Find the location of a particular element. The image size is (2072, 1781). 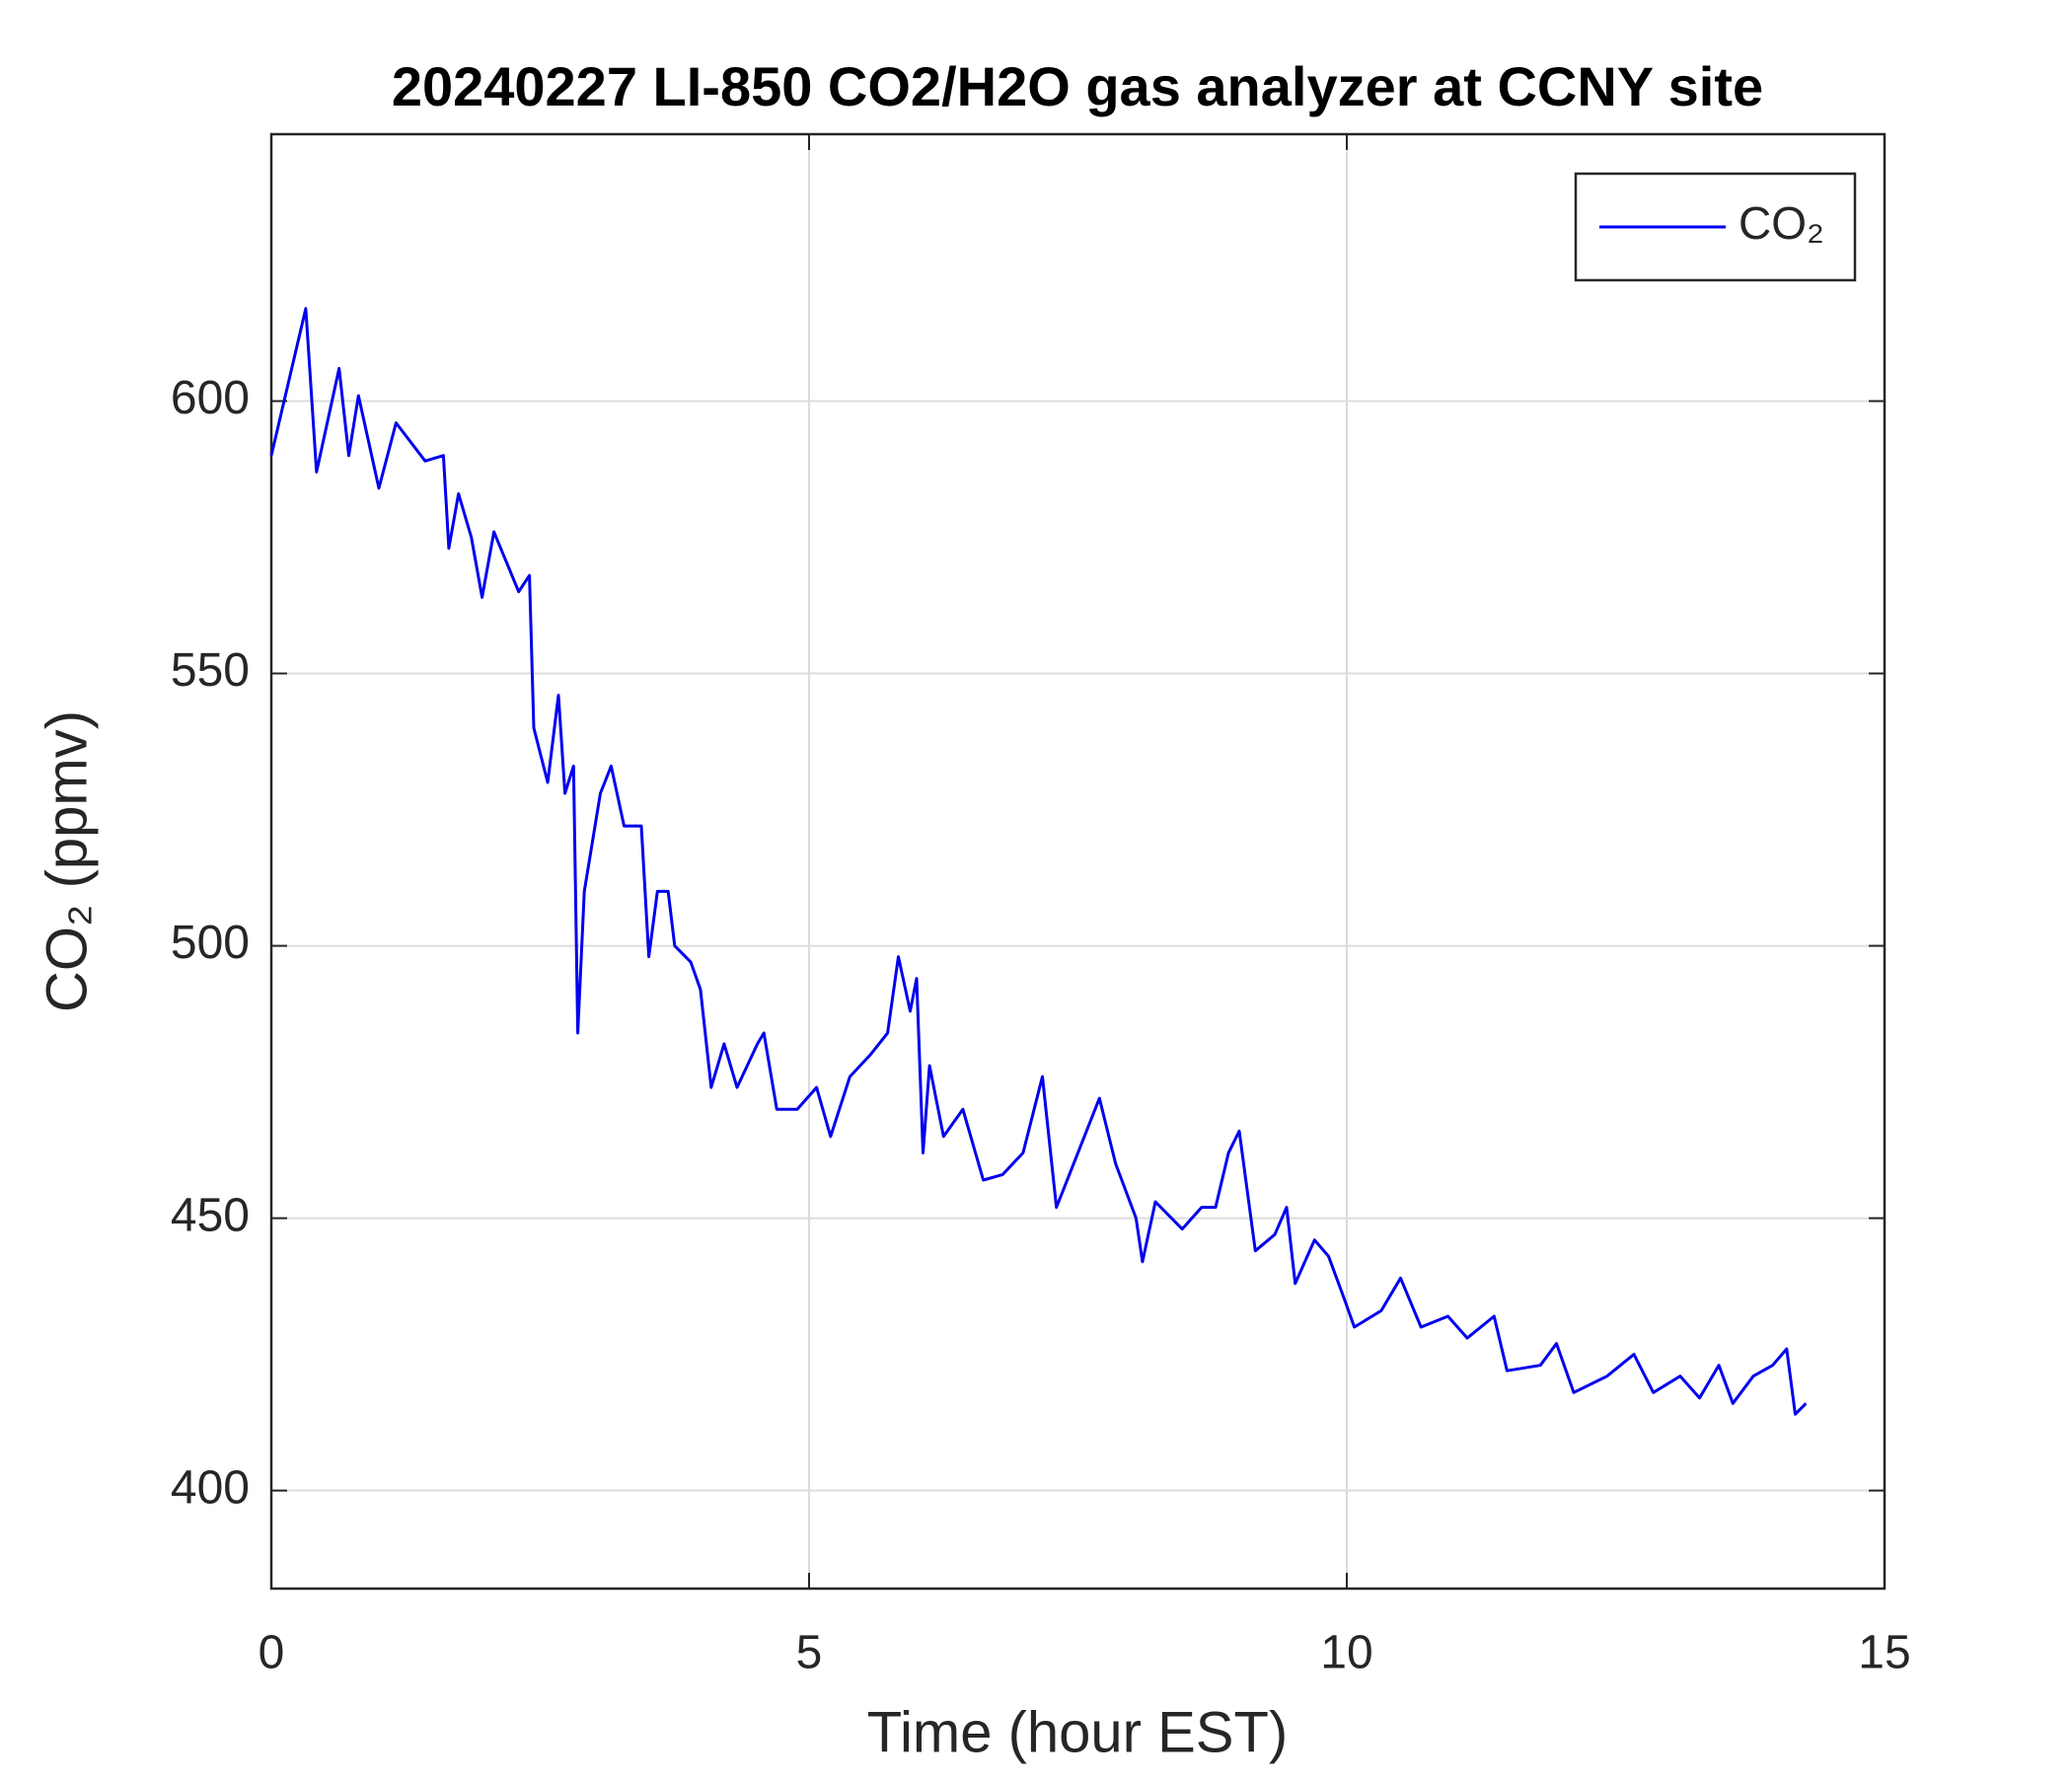

y-axis-label: CO₂ (ppmv) is located at coordinates (67, 861).